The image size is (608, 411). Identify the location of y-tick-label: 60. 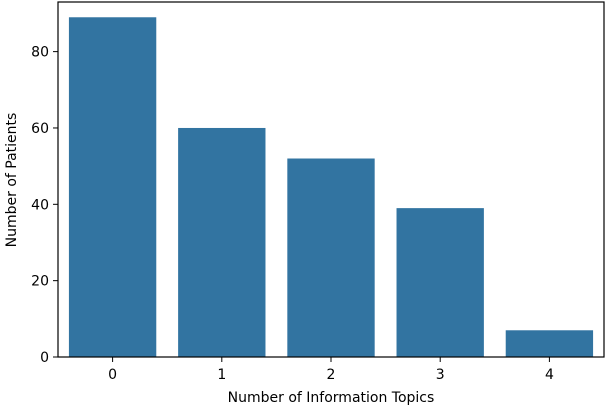
(40, 129).